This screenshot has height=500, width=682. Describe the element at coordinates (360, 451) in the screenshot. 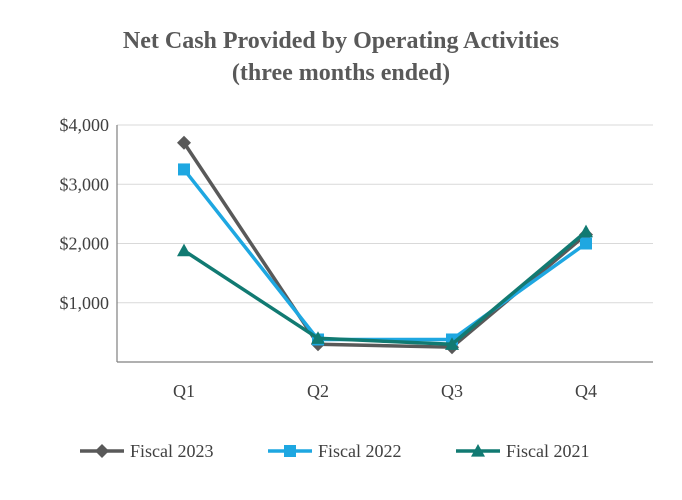

I see `legend-label: Fiscal 2022` at that location.